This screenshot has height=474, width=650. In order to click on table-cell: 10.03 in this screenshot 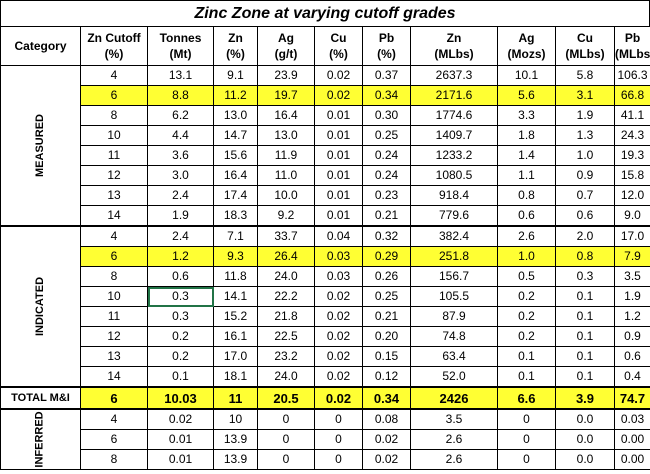, I will do `click(180, 398)`.